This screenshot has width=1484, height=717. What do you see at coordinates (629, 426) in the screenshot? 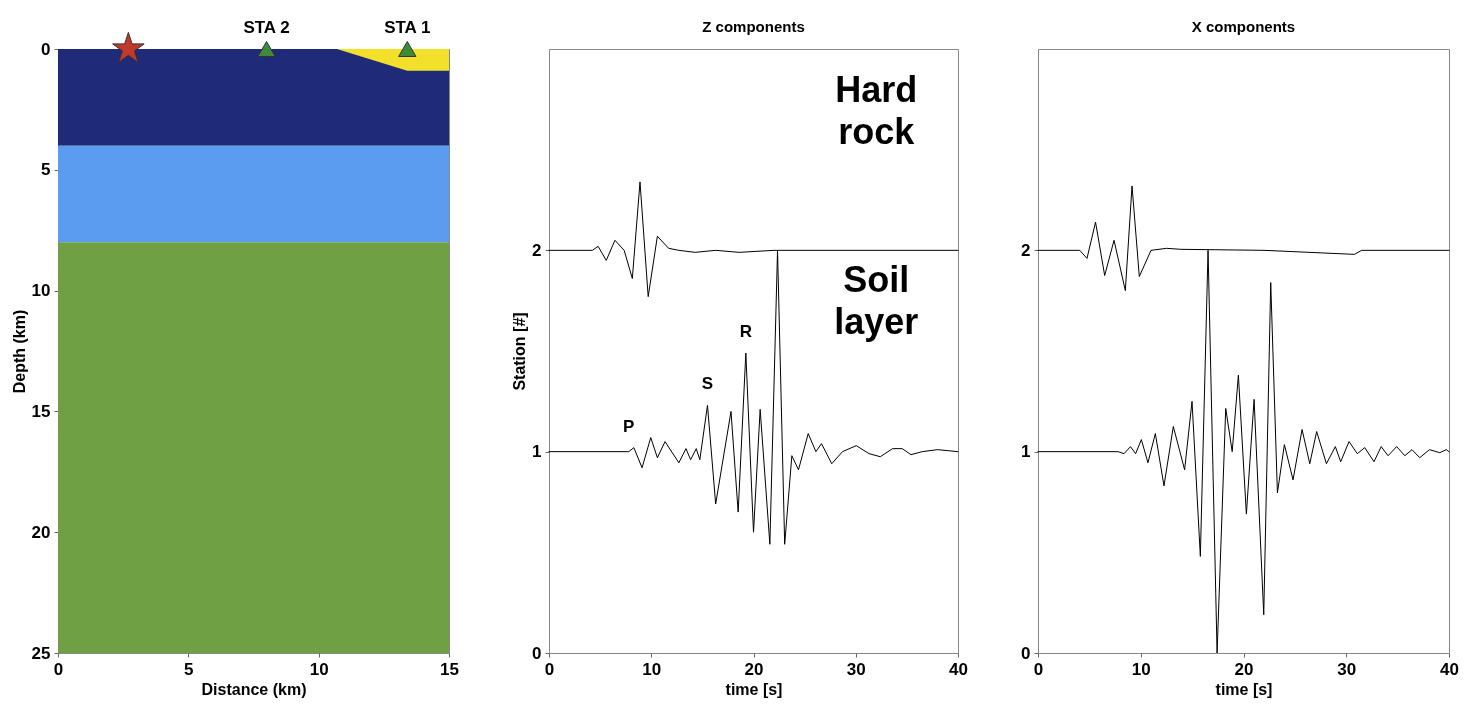
I see `annotation: P` at bounding box center [629, 426].